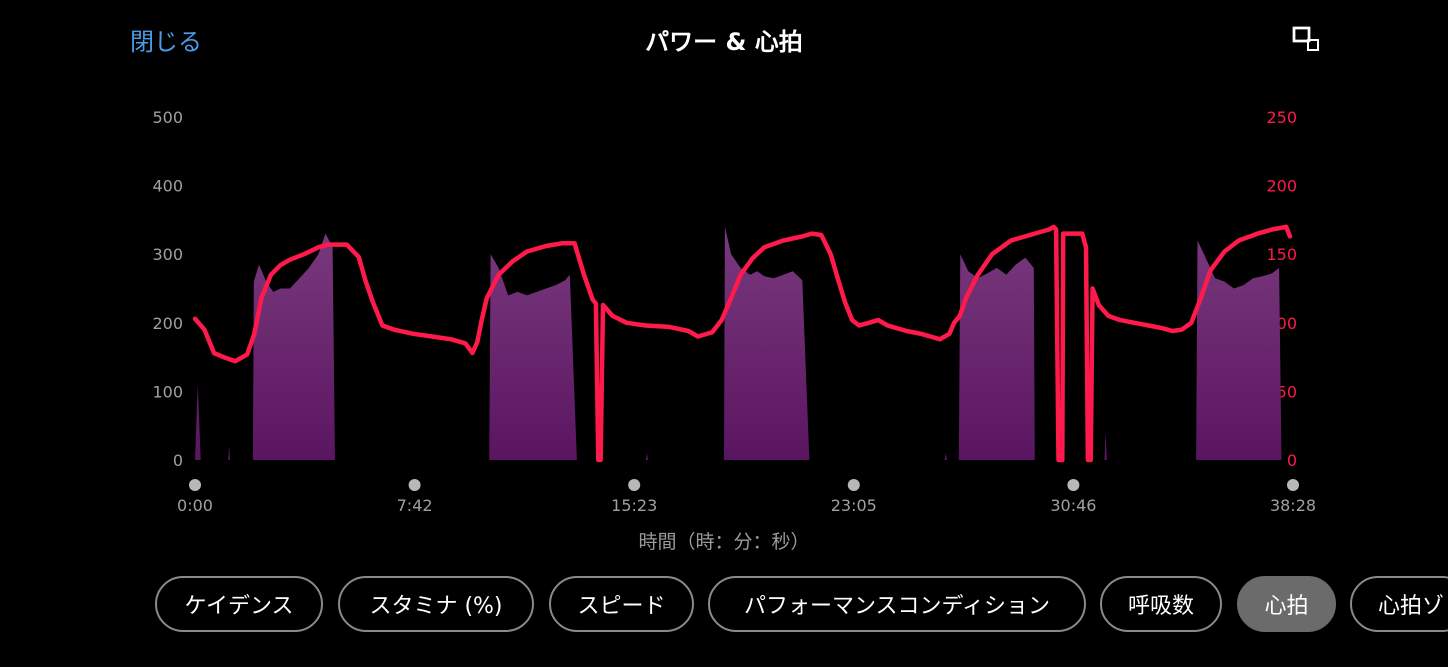  Describe the element at coordinates (167, 186) in the screenshot. I see `left-y-tick-label: 400` at that location.